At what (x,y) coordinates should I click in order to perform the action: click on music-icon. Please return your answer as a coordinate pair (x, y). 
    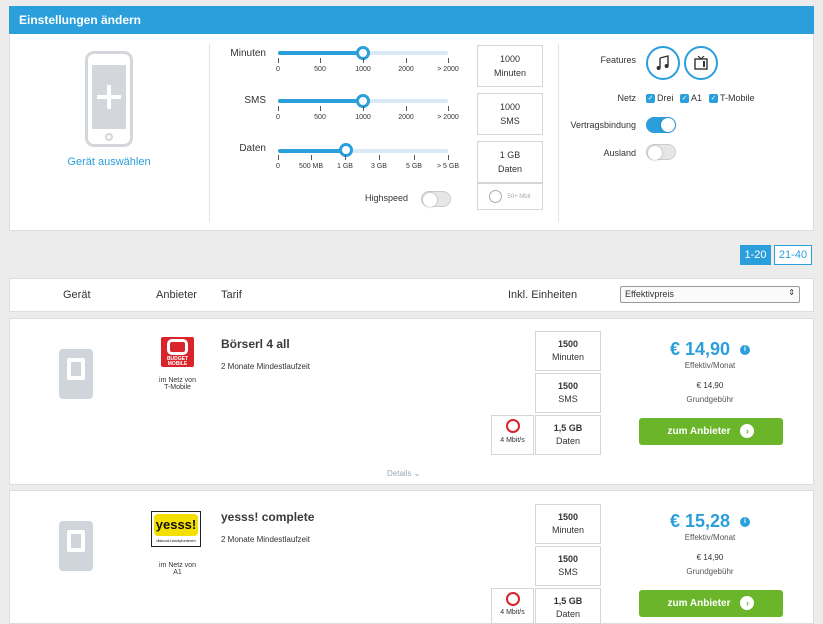
    Looking at the image, I should click on (663, 63).